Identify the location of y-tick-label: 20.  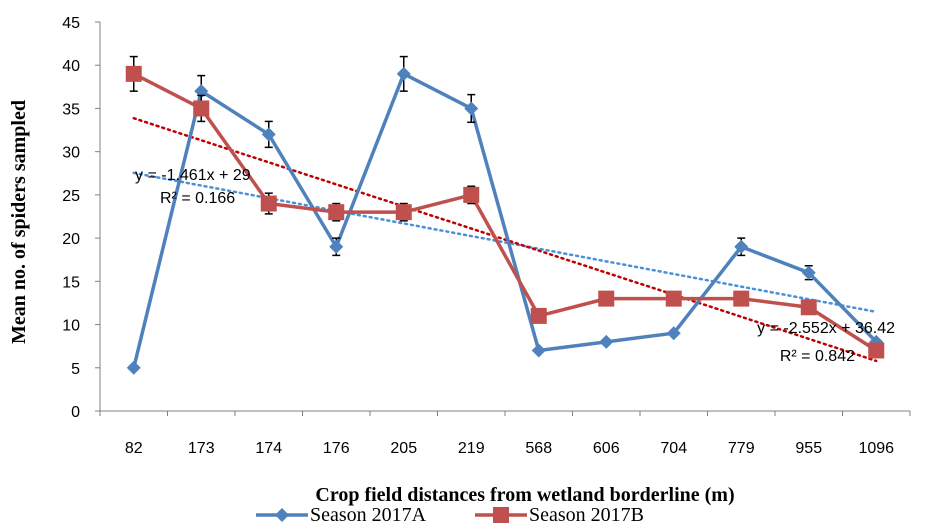
(71, 239).